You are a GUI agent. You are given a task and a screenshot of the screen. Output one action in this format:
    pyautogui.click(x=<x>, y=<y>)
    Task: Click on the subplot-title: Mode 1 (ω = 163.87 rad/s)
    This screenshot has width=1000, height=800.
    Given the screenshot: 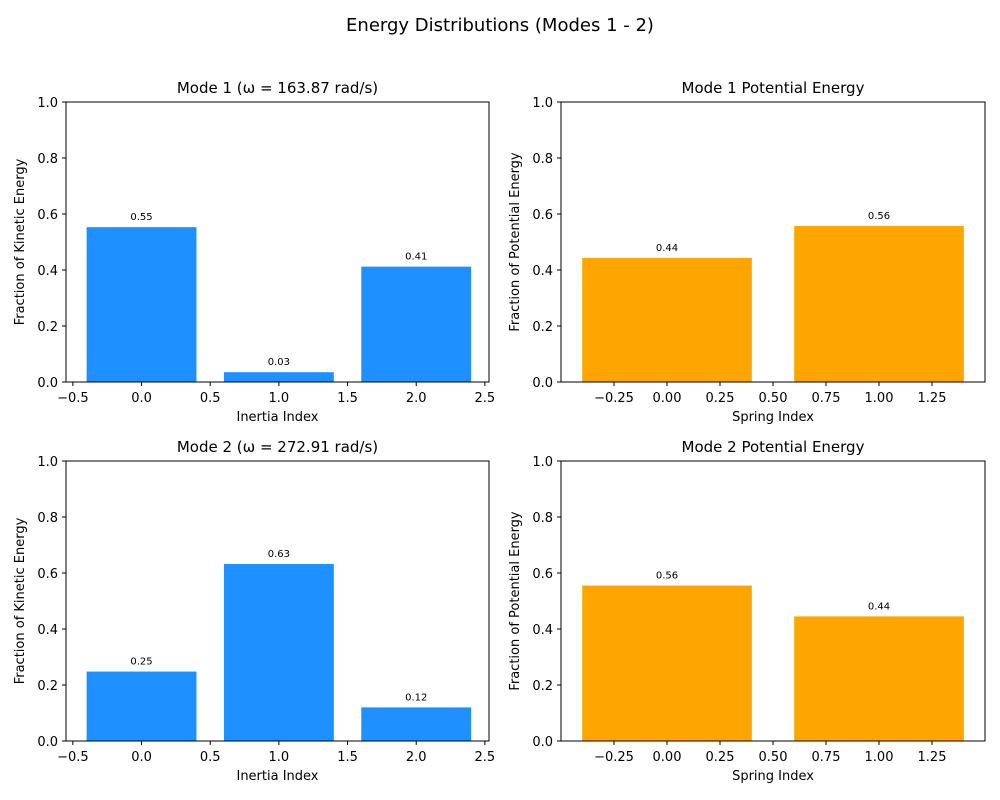 What is the action you would take?
    pyautogui.click(x=277, y=88)
    